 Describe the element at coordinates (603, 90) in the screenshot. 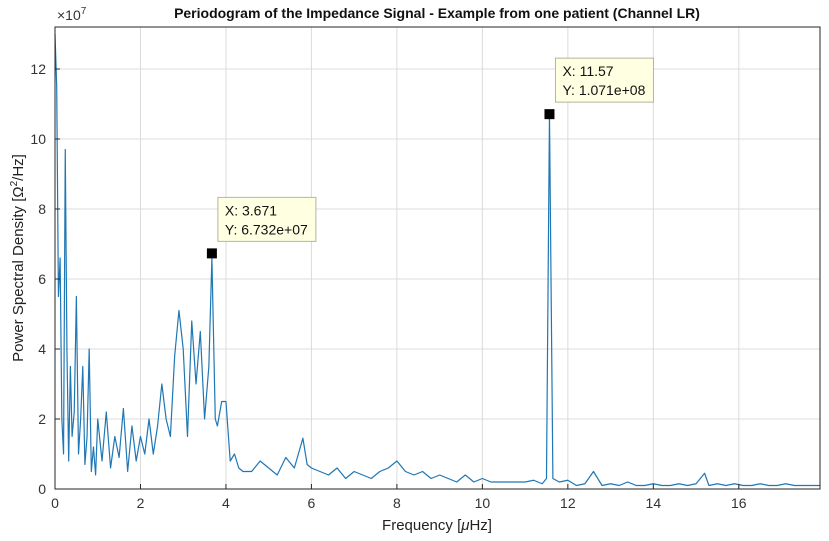

I see `datatip-y-text: Y: 1.071e+08` at that location.